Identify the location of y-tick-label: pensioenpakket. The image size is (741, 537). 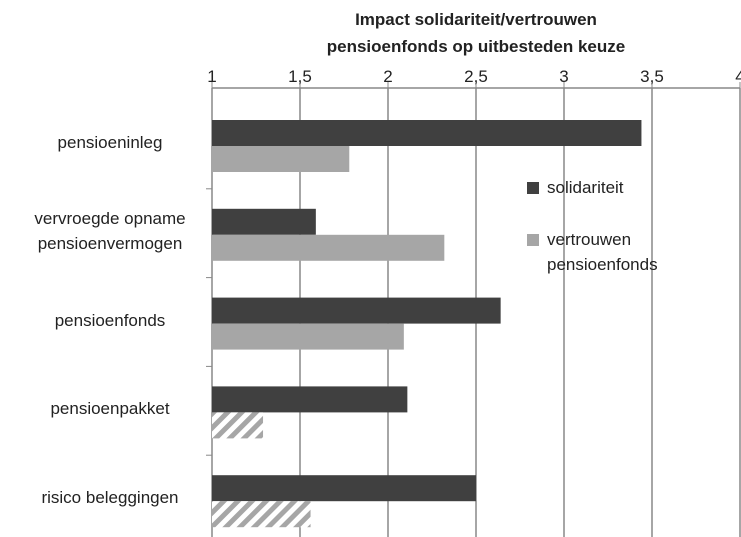
(110, 409).